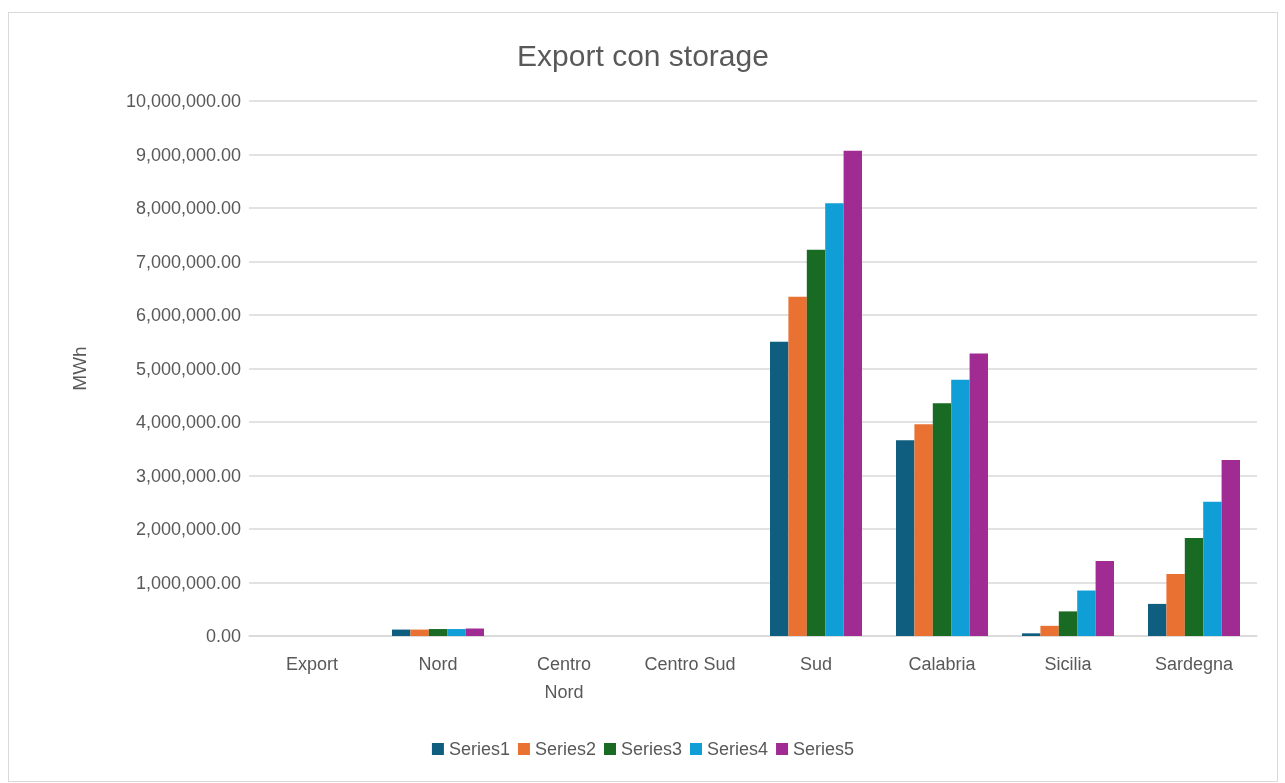 The image size is (1285, 783). I want to click on y-tick-label: 0.00, so click(223, 636).